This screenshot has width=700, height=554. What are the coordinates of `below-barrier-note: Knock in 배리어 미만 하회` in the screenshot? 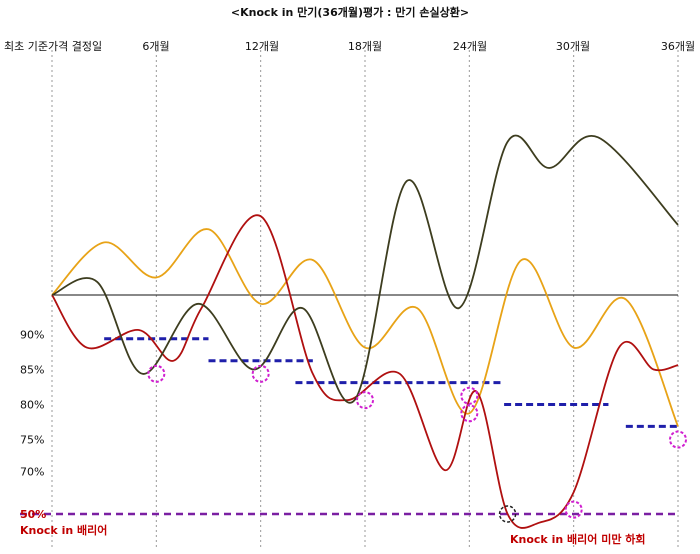 It's located at (578, 539).